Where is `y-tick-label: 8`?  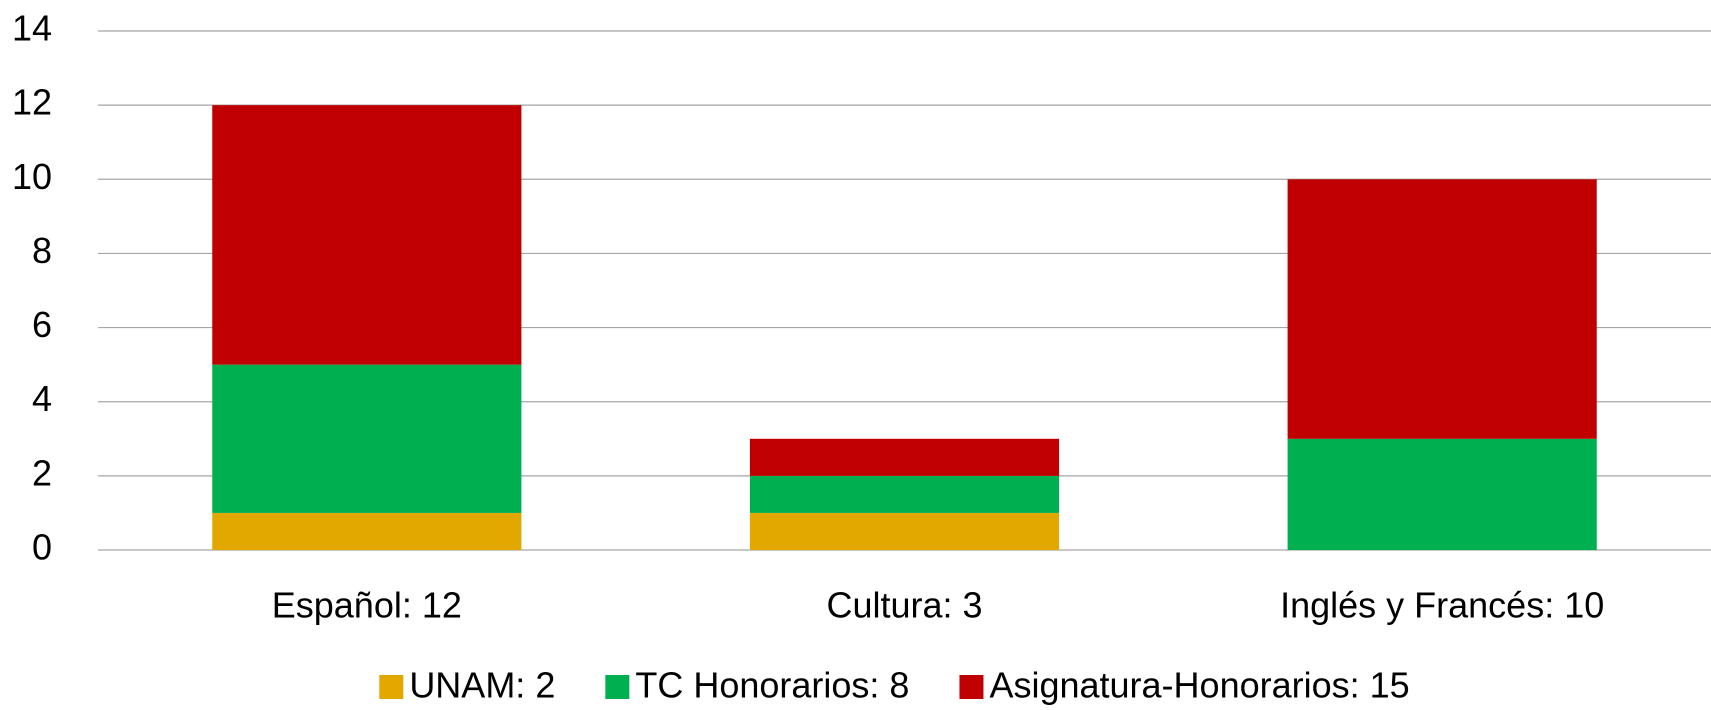 y-tick-label: 8 is located at coordinates (42, 250).